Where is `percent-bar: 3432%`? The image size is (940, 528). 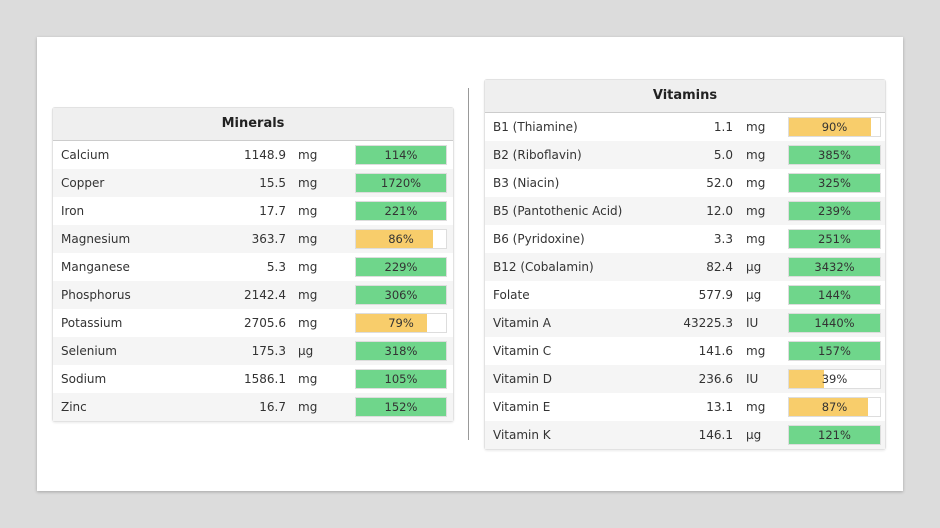 percent-bar: 3432% is located at coordinates (834, 267).